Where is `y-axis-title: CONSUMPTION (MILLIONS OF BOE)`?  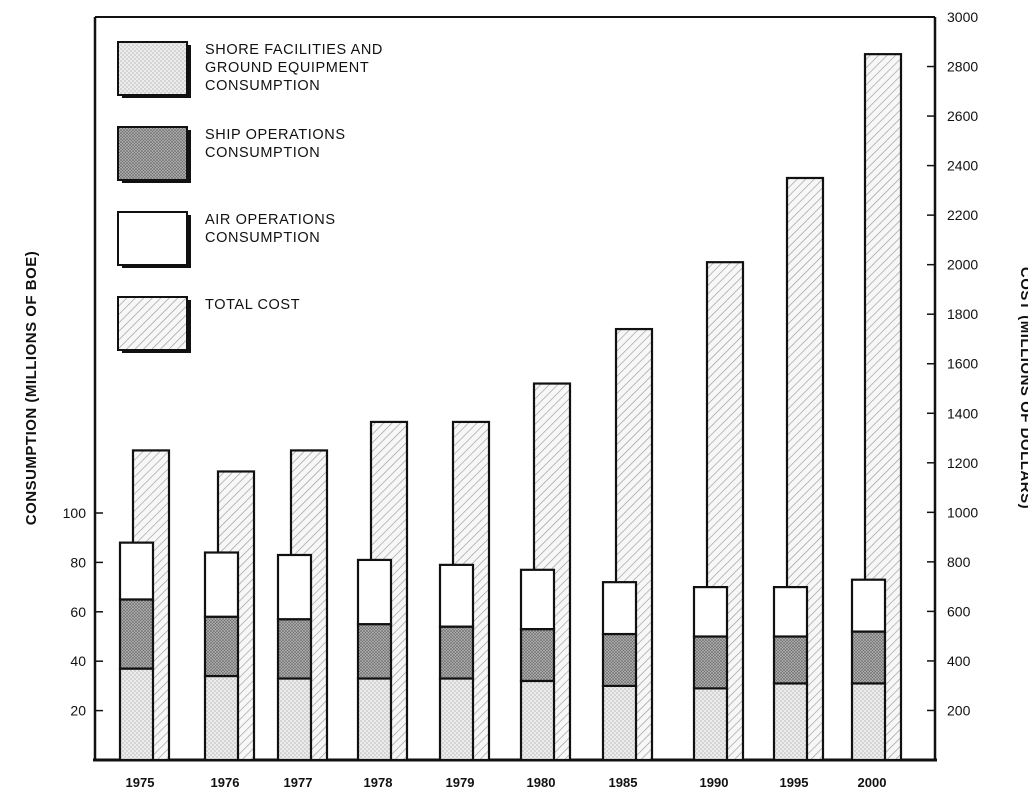
y-axis-title: CONSUMPTION (MILLIONS OF BOE) is located at coordinates (31, 388).